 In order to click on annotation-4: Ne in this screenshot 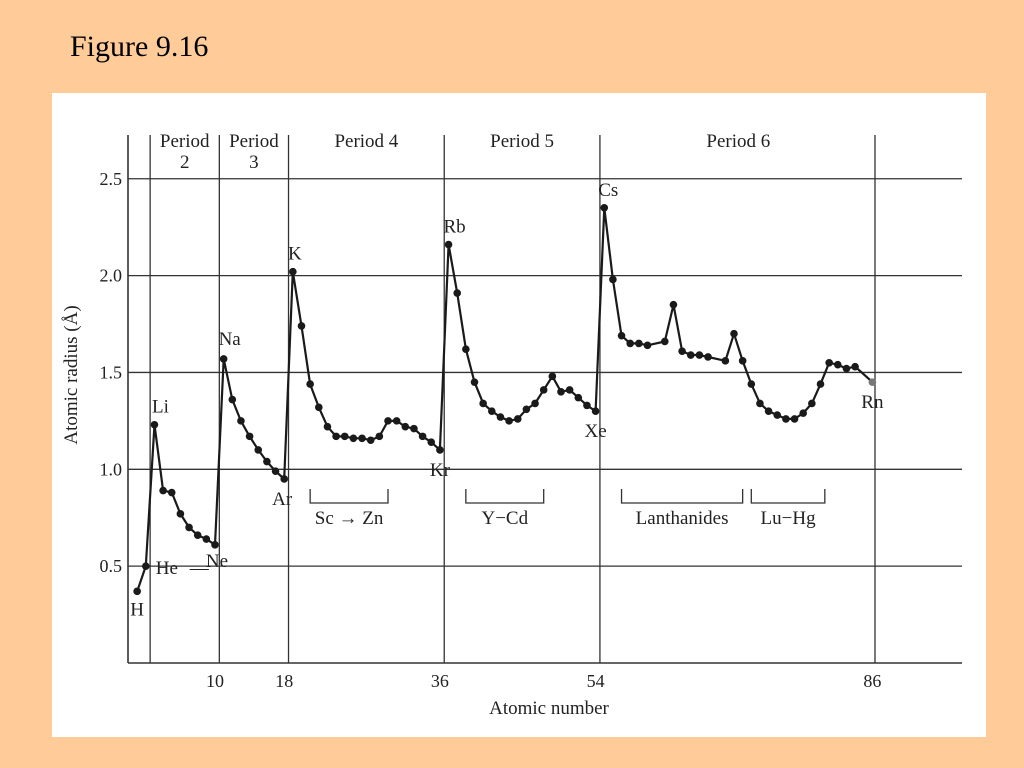, I will do `click(217, 561)`.